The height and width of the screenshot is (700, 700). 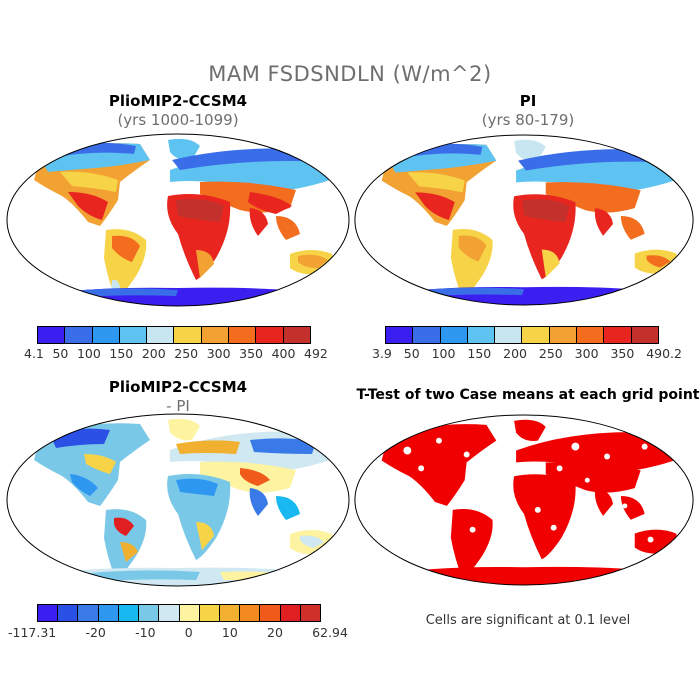 I want to click on map-bottom-left, so click(x=178, y=500).